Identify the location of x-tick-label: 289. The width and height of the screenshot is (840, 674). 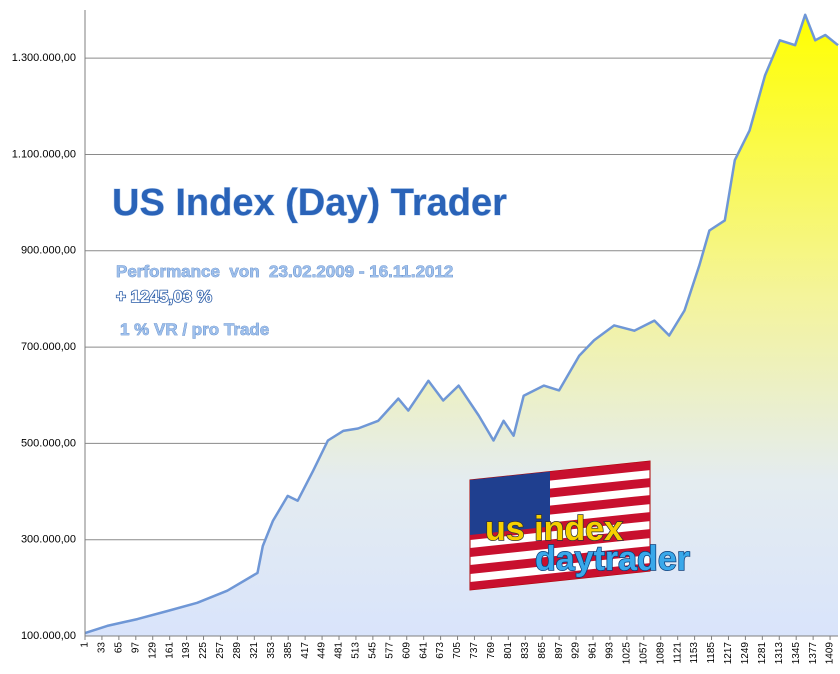
(237, 650).